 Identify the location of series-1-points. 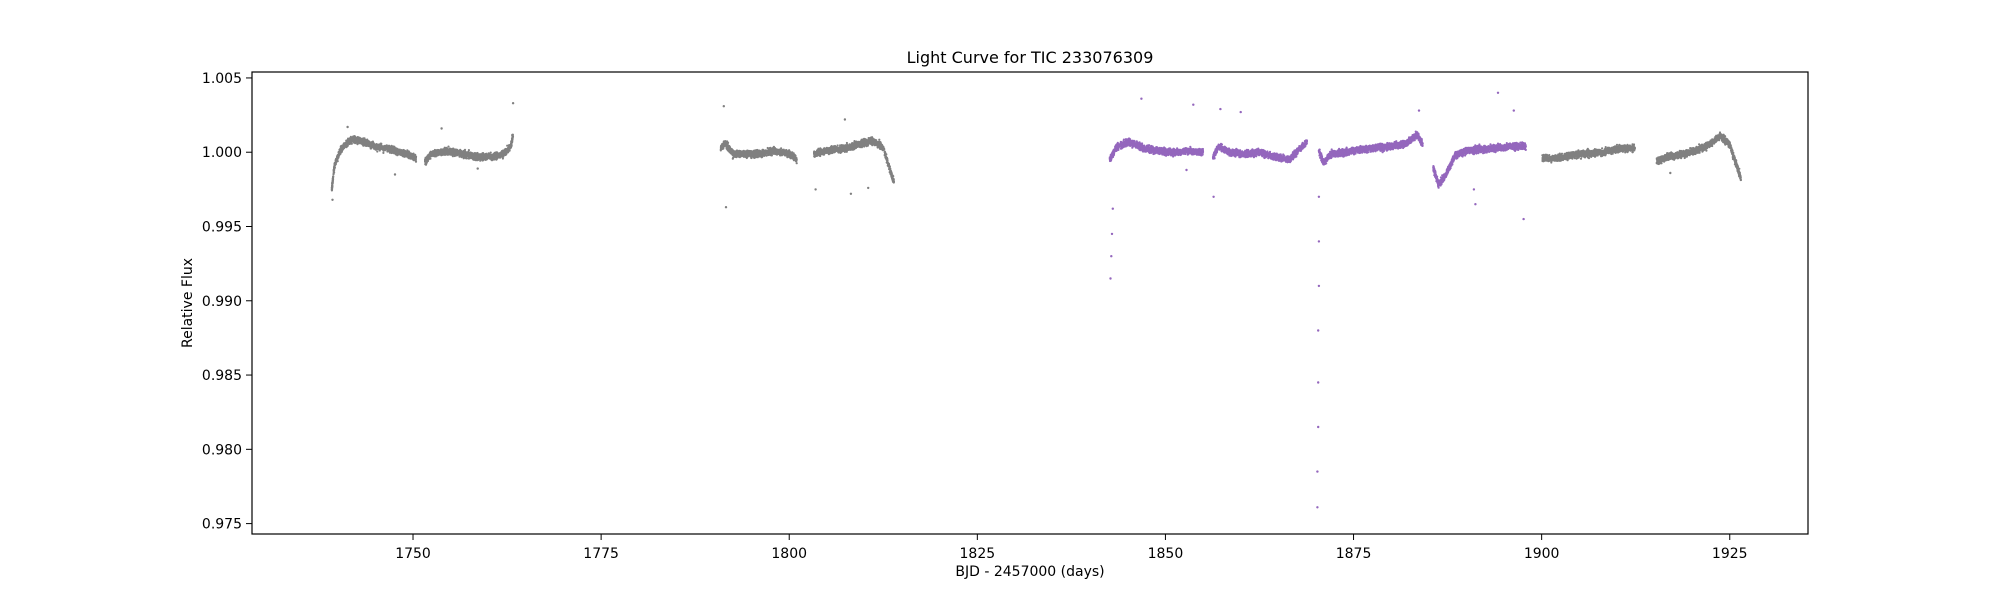
(1036, 155).